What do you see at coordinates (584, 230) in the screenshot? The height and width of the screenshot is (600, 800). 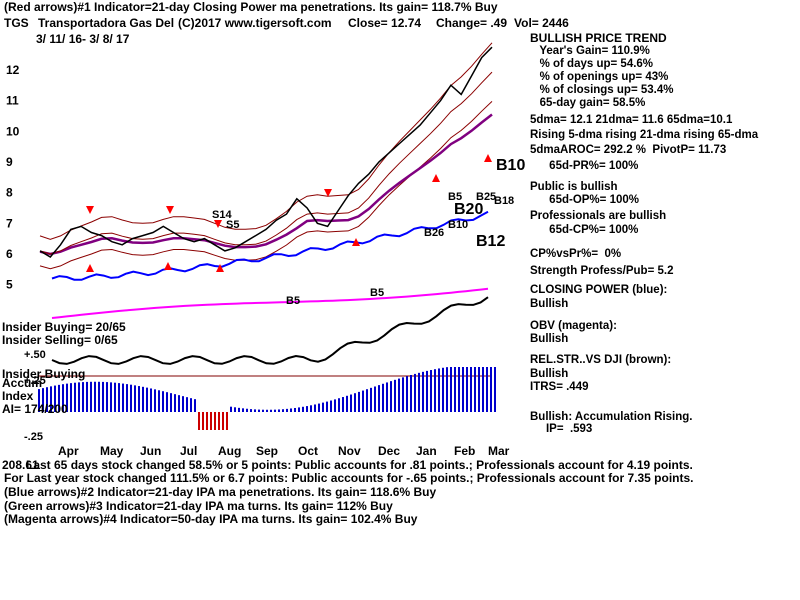 I see `right-panel-line: 65d-CP%= 100%` at bounding box center [584, 230].